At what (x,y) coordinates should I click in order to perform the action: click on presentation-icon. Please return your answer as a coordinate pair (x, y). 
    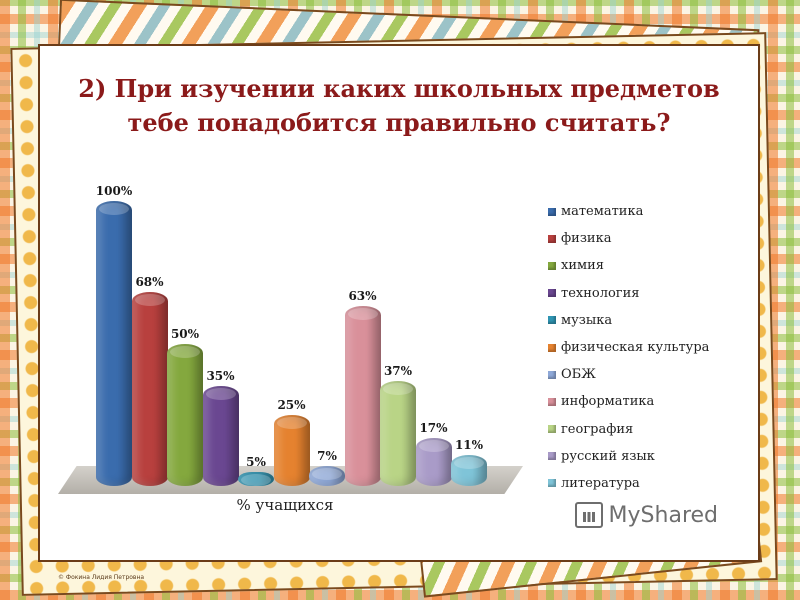
    Looking at the image, I should click on (588, 515).